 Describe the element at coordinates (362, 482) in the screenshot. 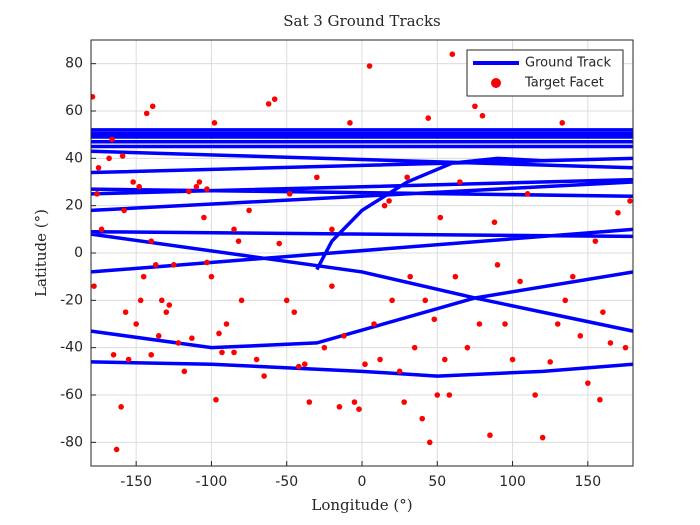

I see `x-tick-label: 0` at that location.